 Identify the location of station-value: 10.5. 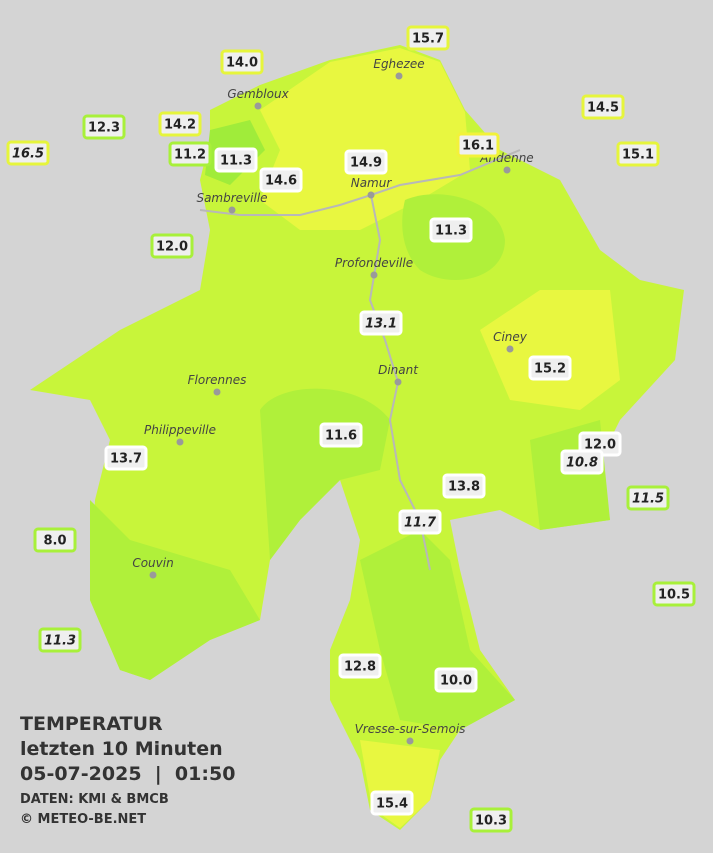
(674, 595).